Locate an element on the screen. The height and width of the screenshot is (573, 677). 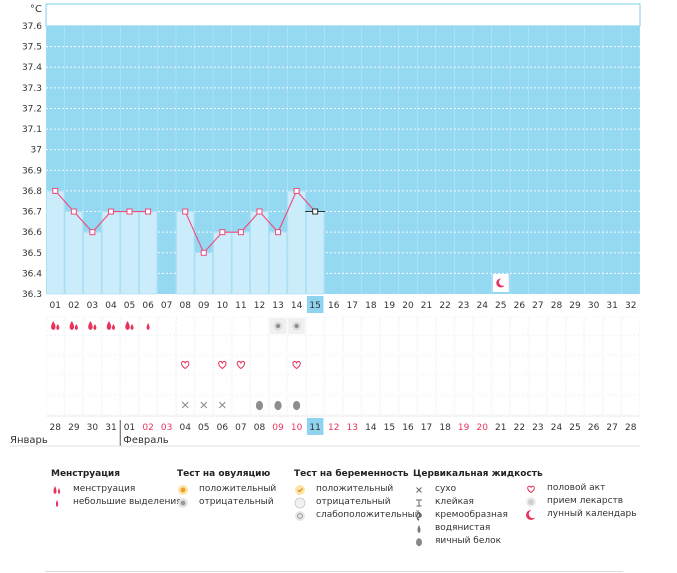
legend-label: лунный календарь is located at coordinates (592, 514).